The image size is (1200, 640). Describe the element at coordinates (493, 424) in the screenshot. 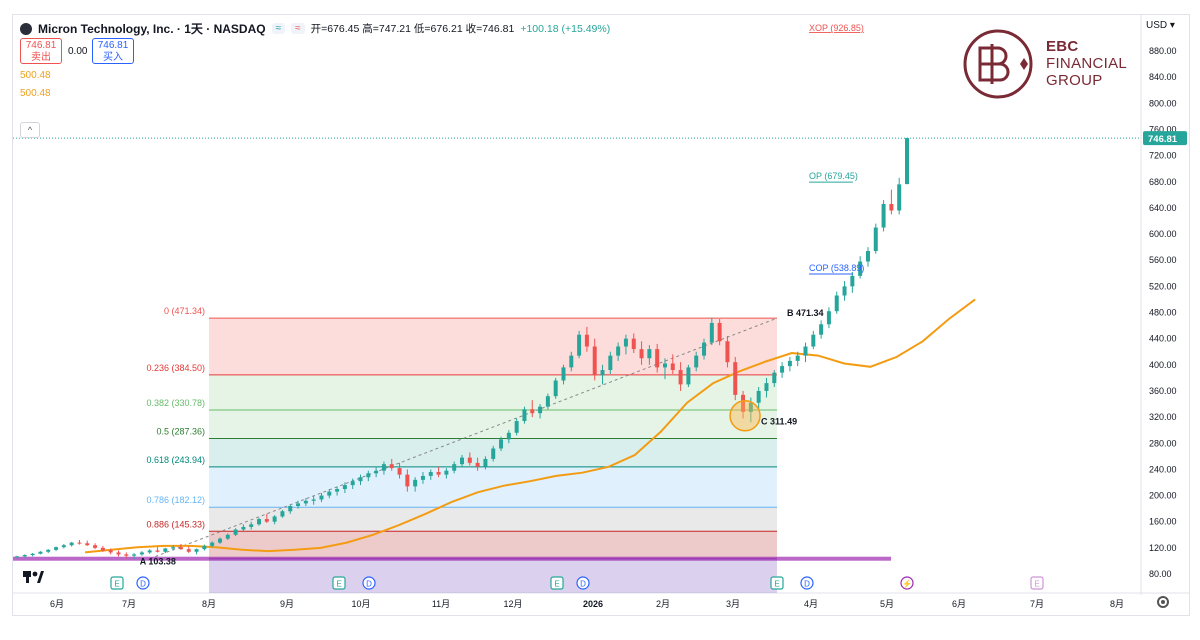

I see `fib-band-0.382` at that location.